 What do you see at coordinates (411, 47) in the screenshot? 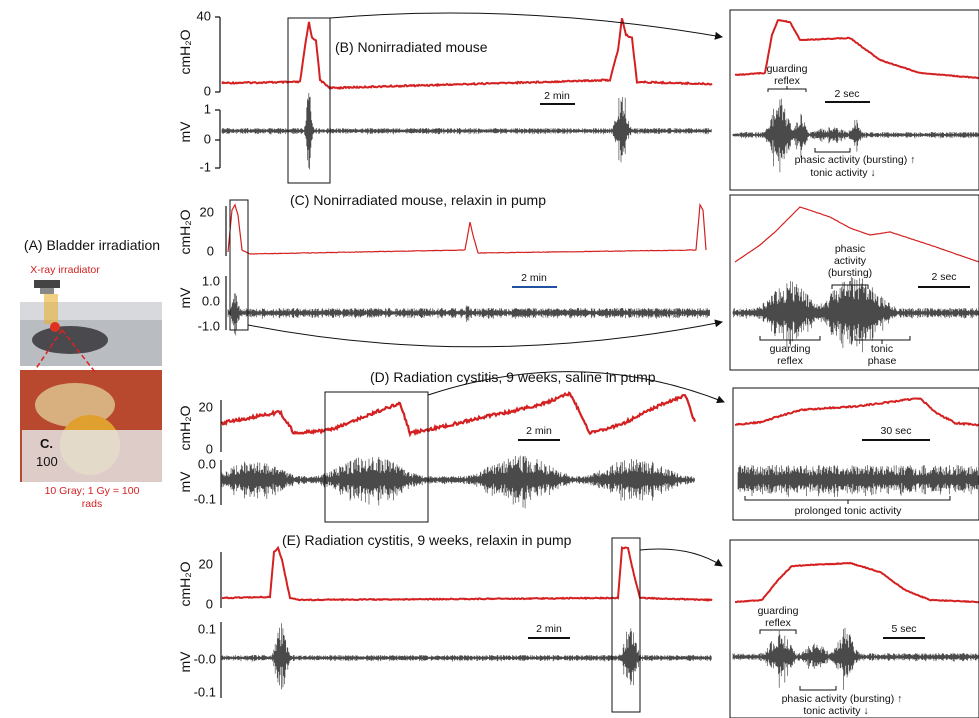
I see `panel-title: (B) Nonirradiated mouse` at bounding box center [411, 47].